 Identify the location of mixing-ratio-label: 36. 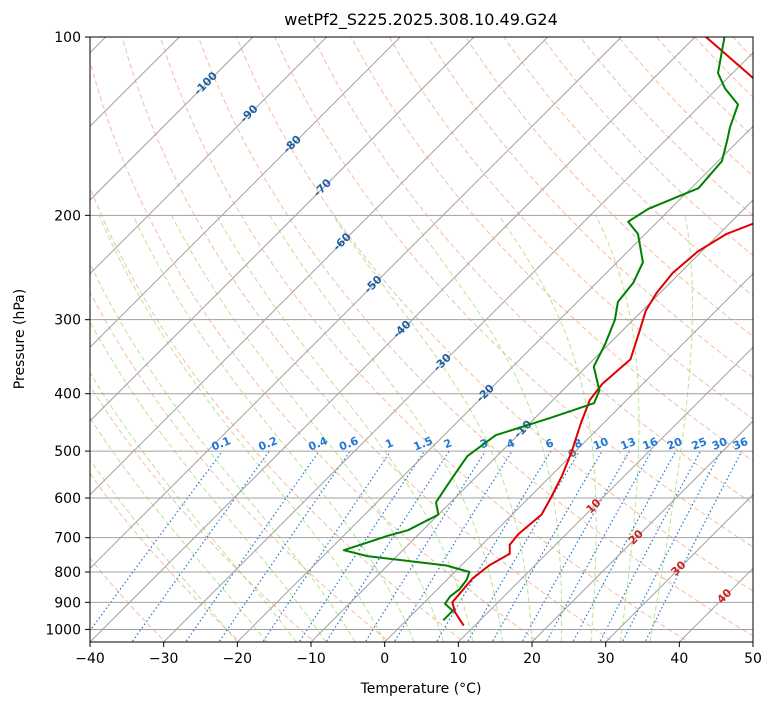
(740, 444).